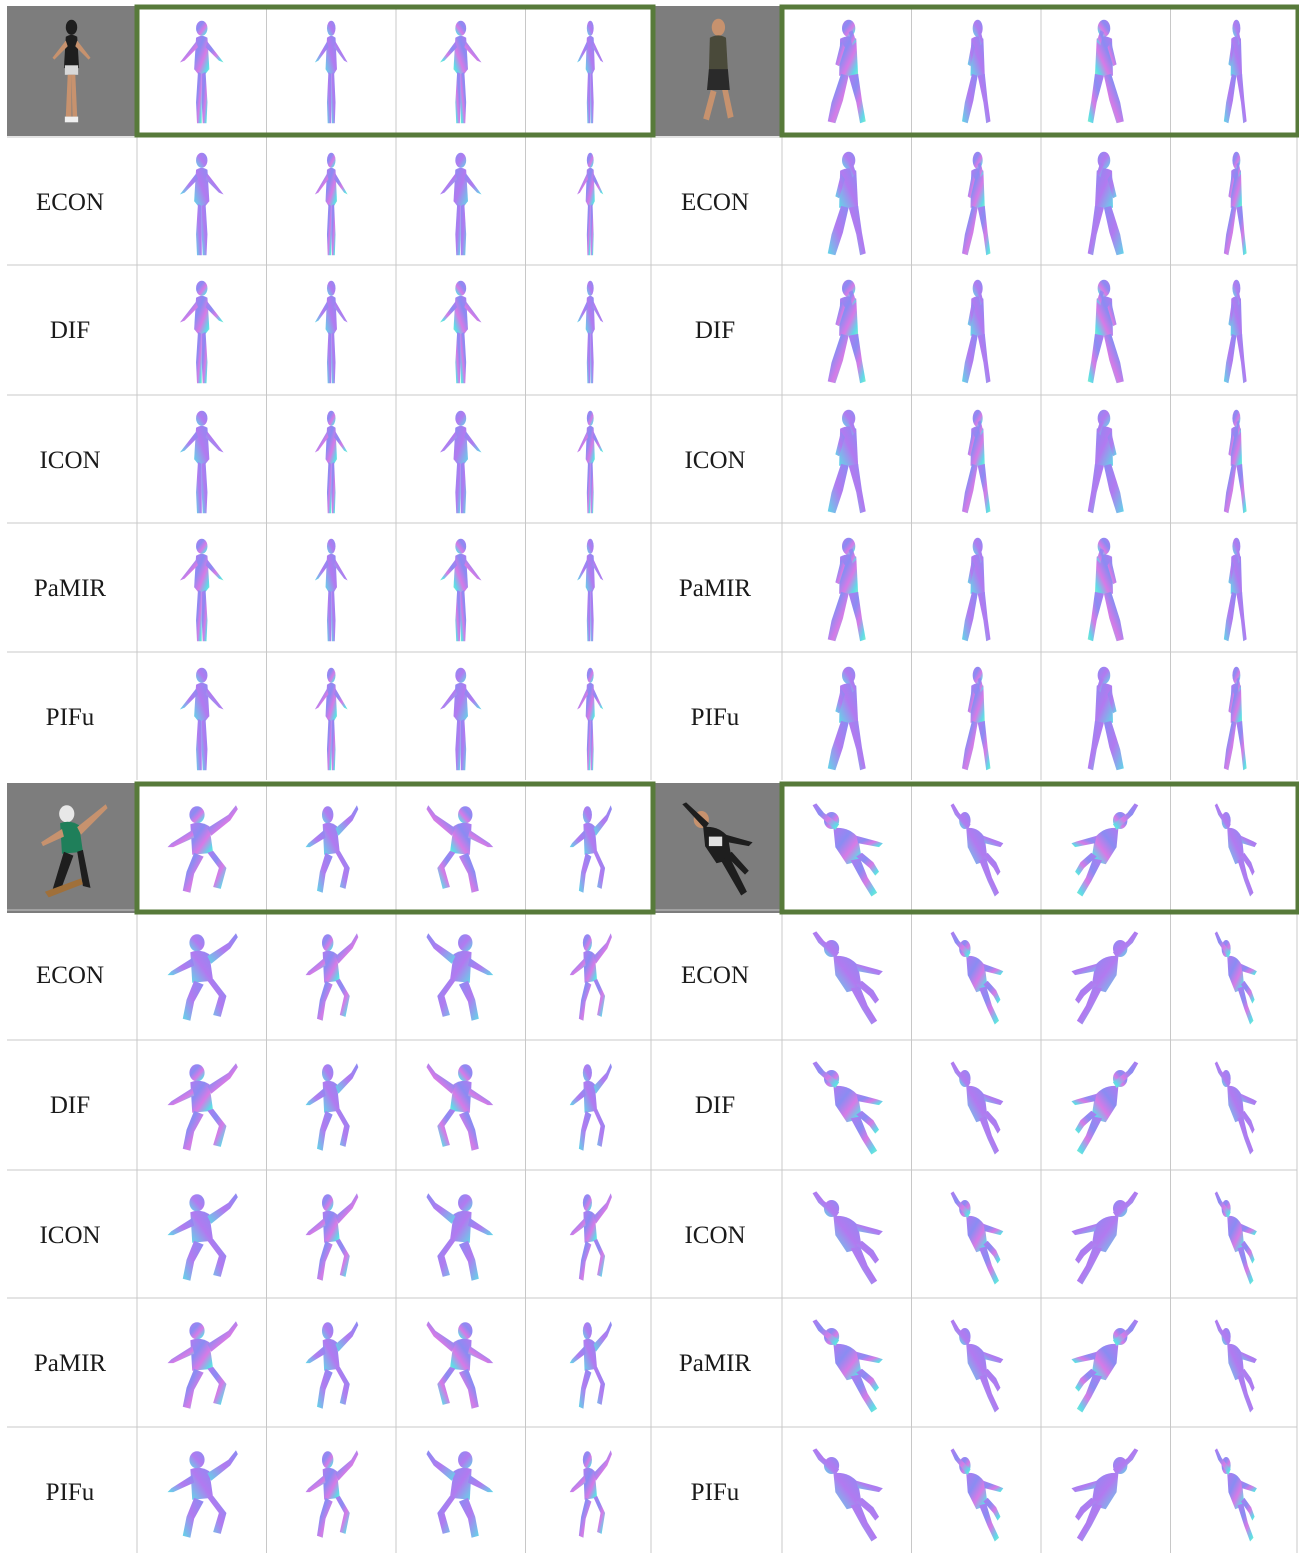  I want to click on man-leaping-photo, so click(716, 848).